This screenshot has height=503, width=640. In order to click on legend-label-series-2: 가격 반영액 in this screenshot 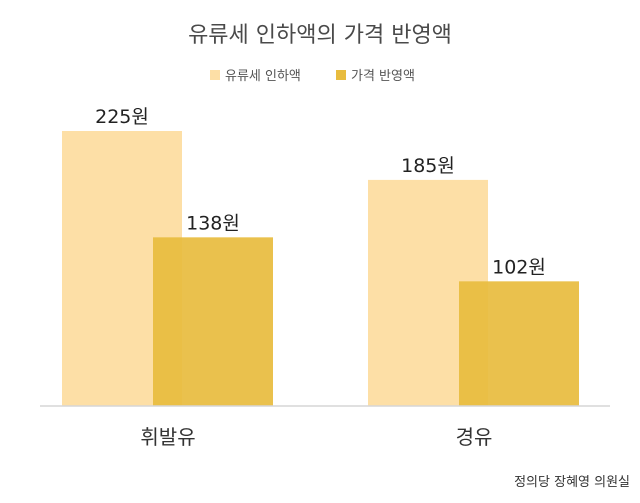, I will do `click(383, 76)`.